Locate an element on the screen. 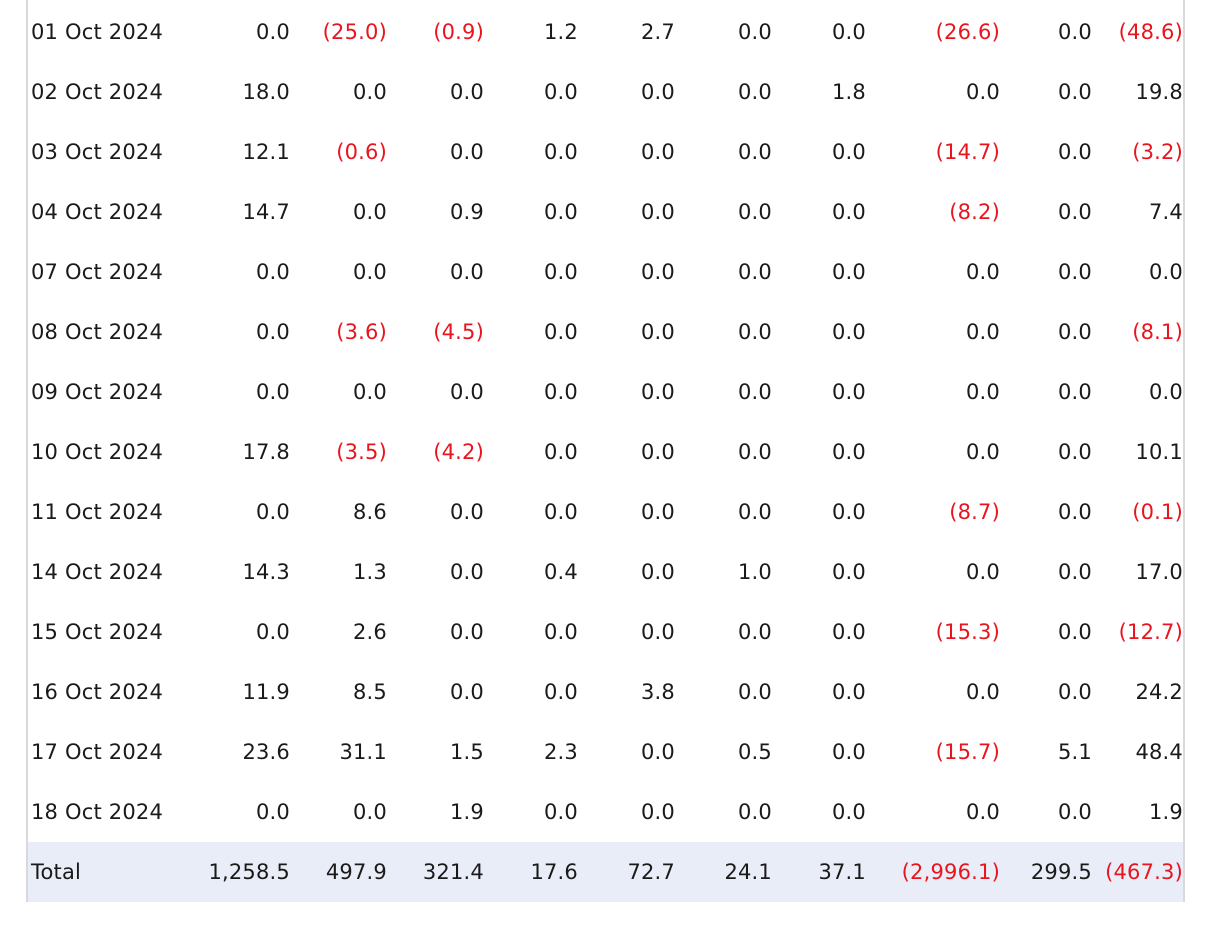 The height and width of the screenshot is (934, 1219). table-cell: 14.7 is located at coordinates (266, 212).